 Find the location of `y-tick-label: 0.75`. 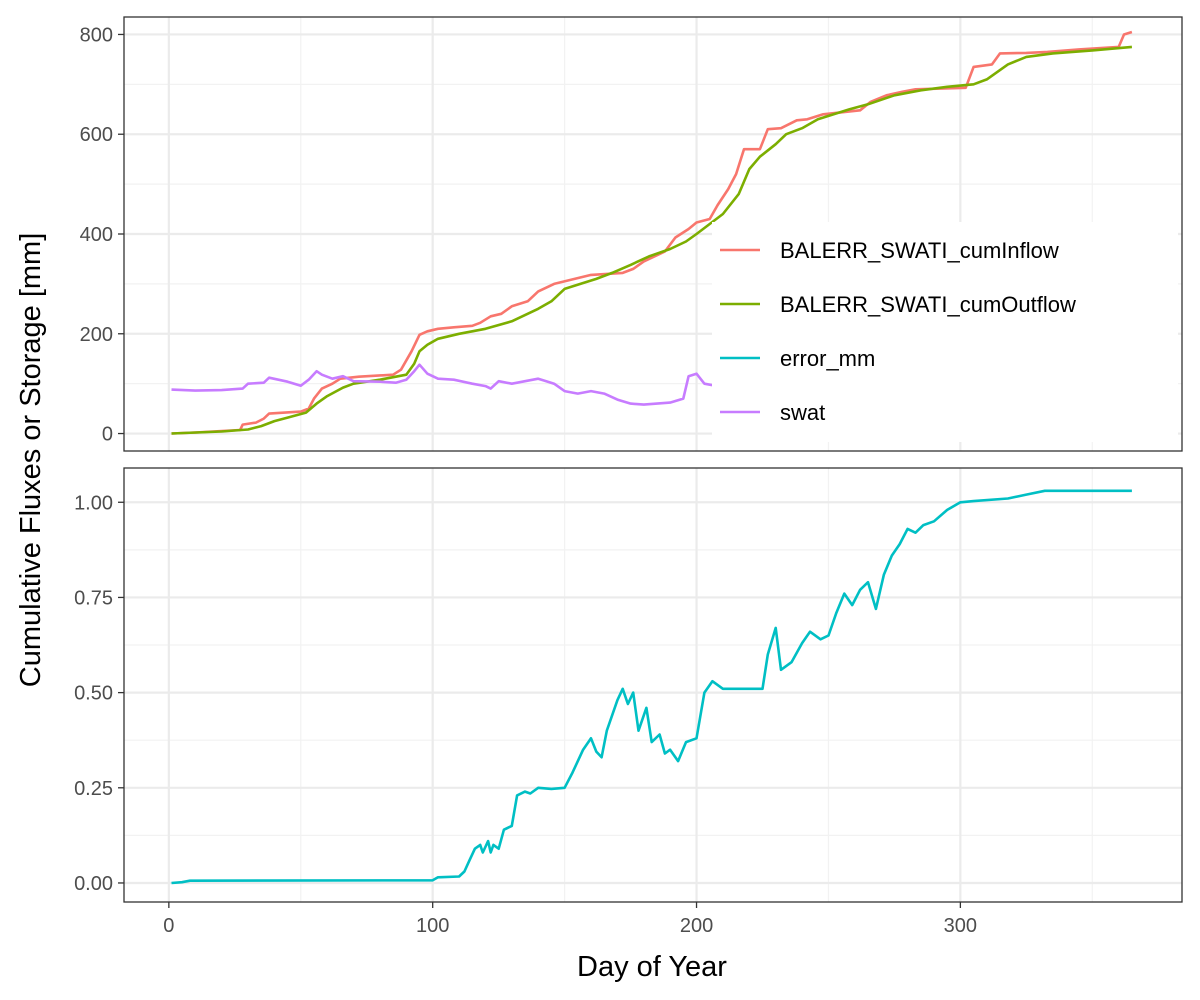

y-tick-label: 0.75 is located at coordinates (93, 598).